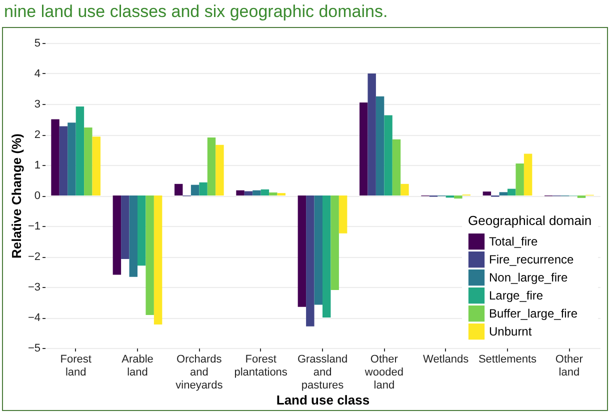 This screenshot has height=414, width=612. Describe the element at coordinates (34, 288) in the screenshot. I see `y-tick-label: −3` at that location.